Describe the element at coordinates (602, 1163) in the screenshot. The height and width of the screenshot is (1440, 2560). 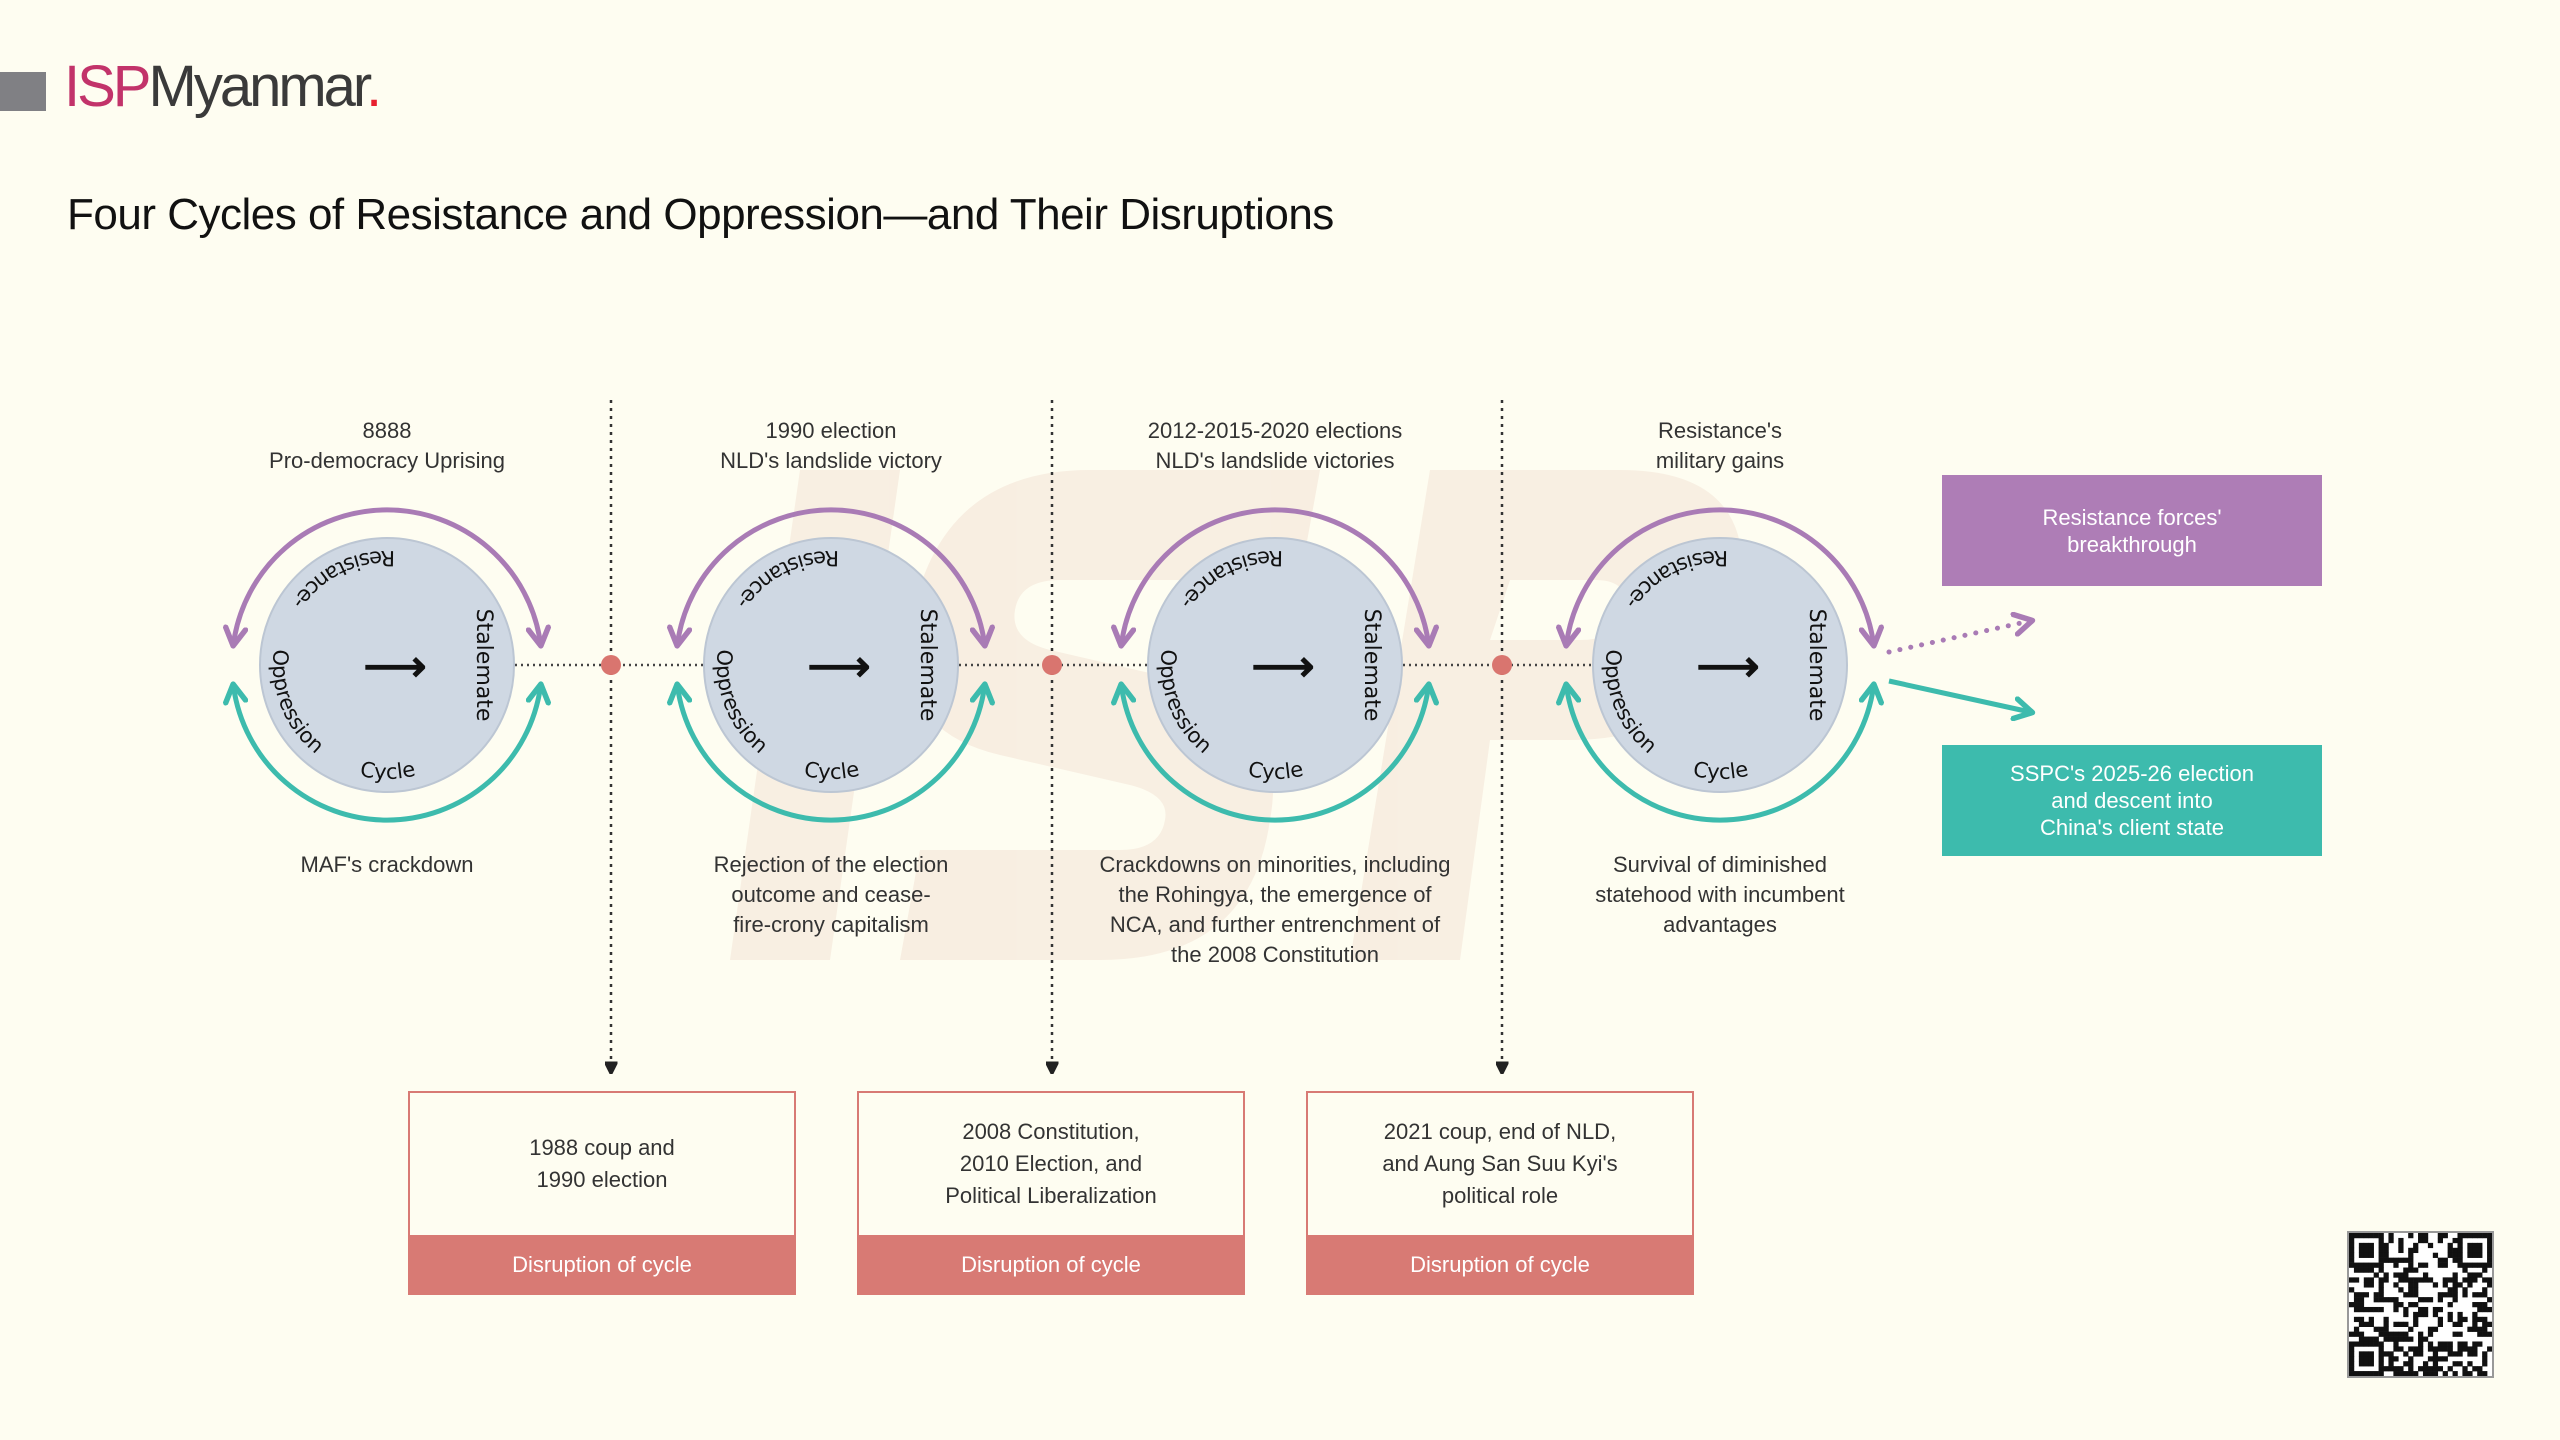
I see `disruption-text: 1988 coup and 1990 election` at that location.